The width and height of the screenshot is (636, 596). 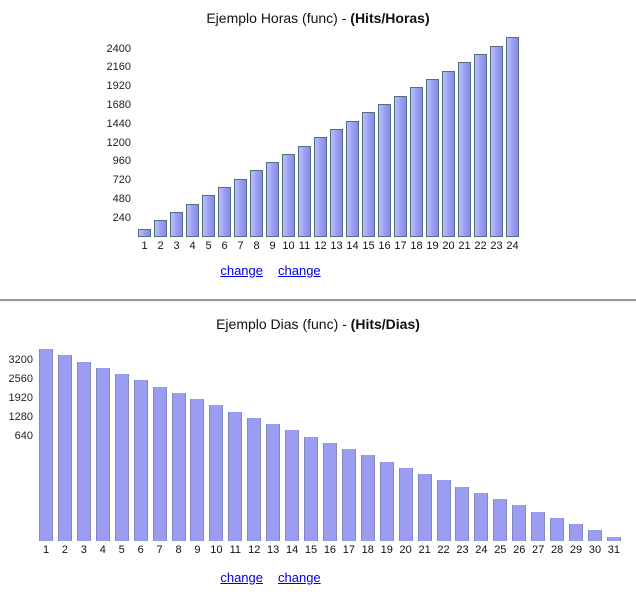 I want to click on y-tick-label: 960, so click(x=121, y=161).